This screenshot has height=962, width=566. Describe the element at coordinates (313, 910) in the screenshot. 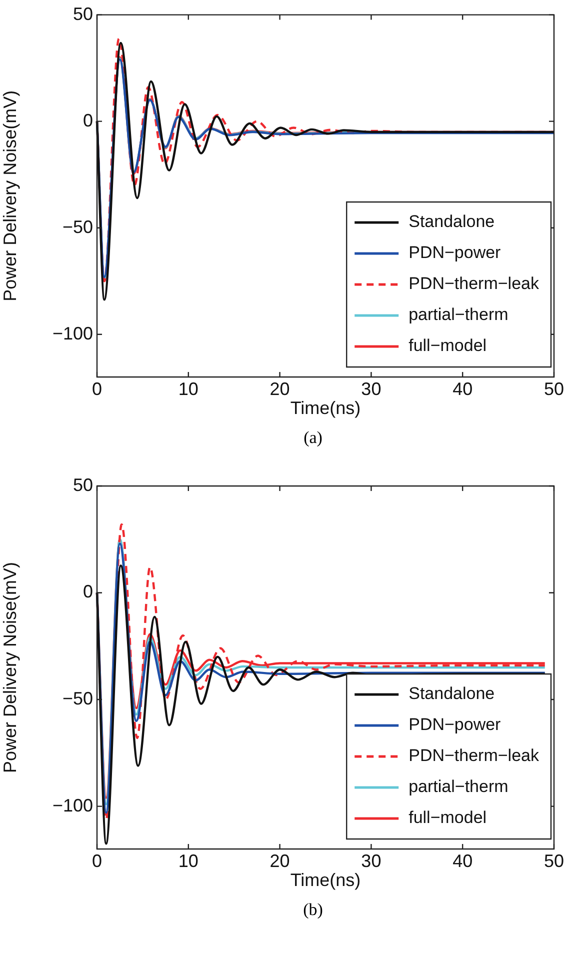

I see `text: (b)` at that location.